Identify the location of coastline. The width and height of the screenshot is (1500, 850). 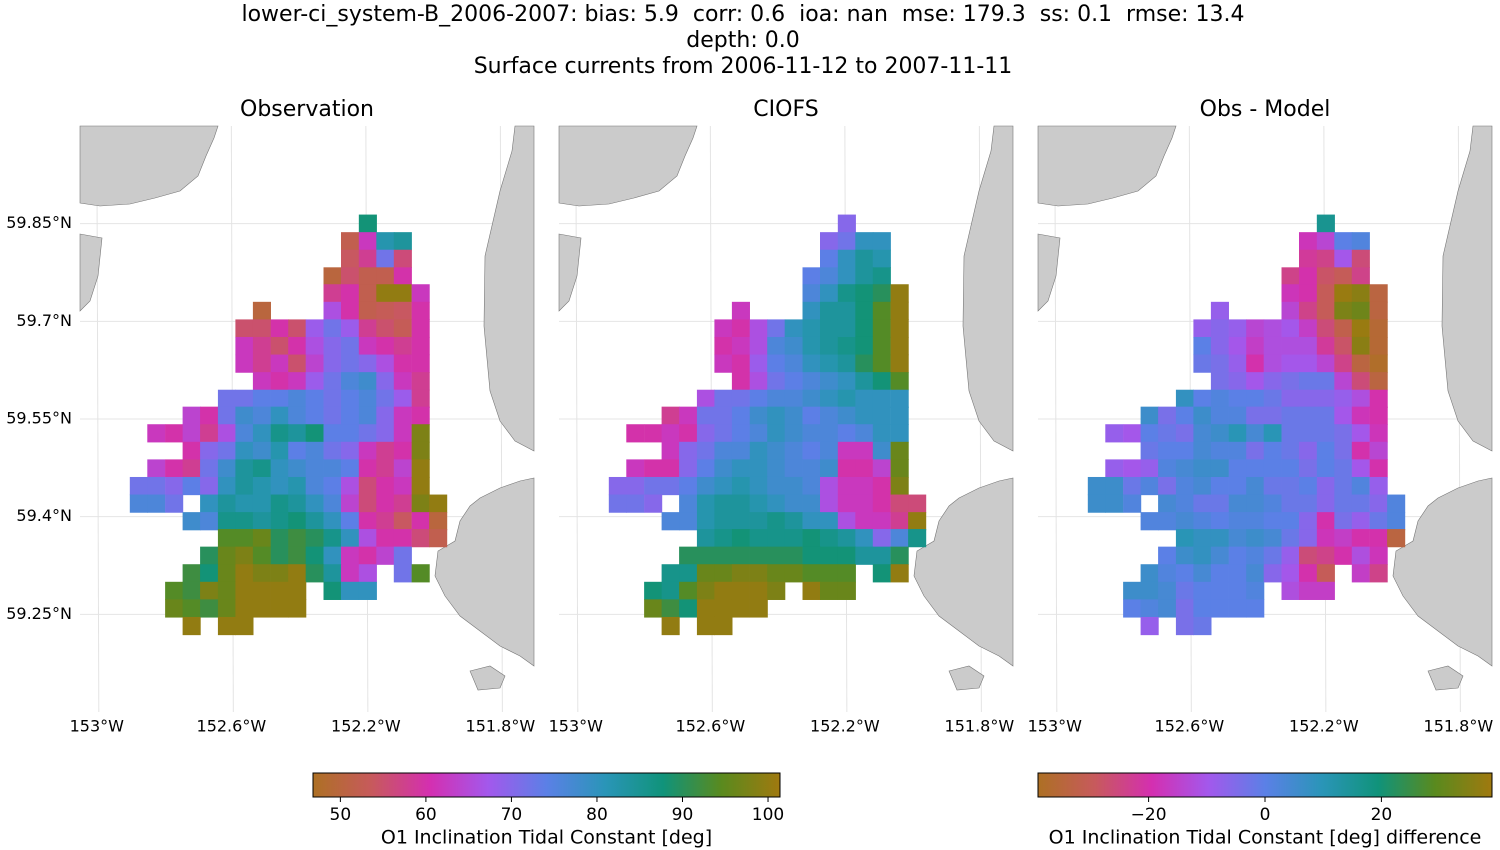
(628, 166).